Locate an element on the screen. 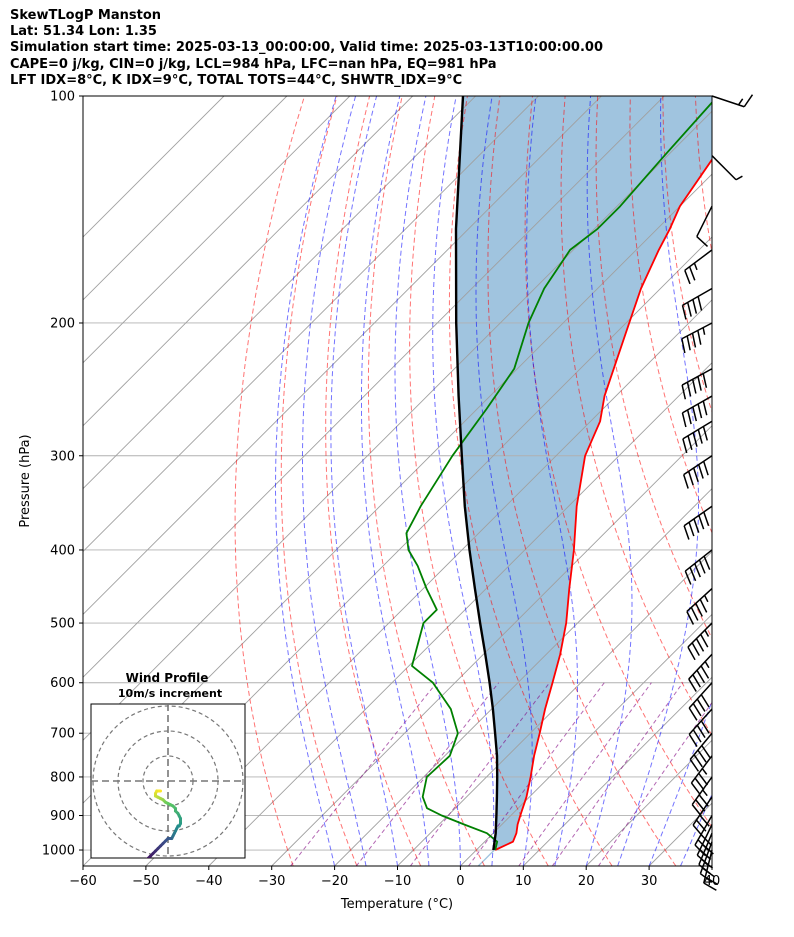 The height and width of the screenshot is (937, 794). x-tick-label: −40 is located at coordinates (208, 881).